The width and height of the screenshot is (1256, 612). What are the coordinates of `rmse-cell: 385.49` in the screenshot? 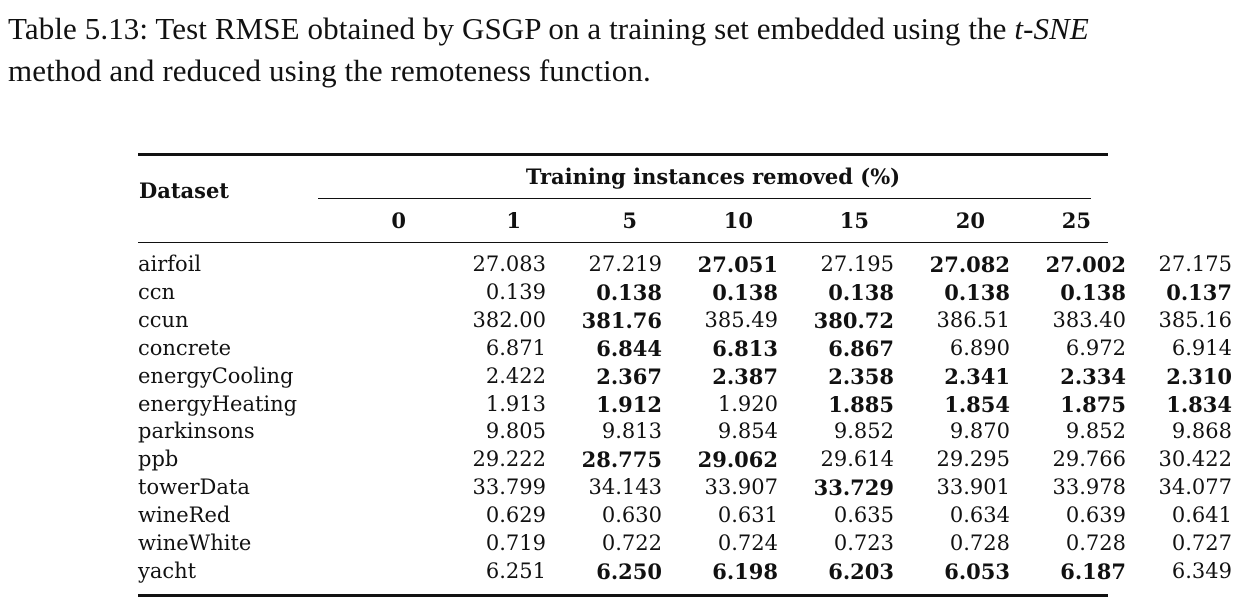 It's located at (741, 319).